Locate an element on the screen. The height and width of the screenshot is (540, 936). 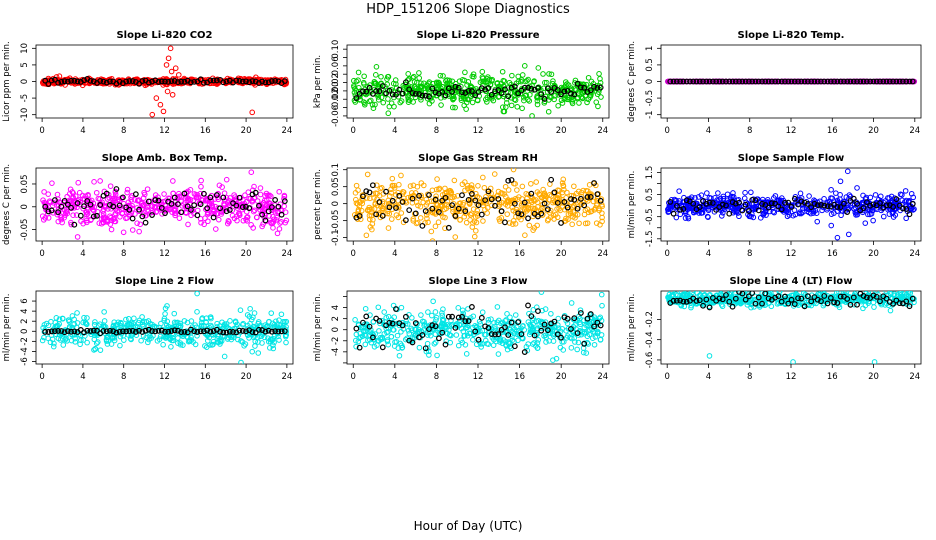
x-tick-label: 24 is located at coordinates (286, 254).